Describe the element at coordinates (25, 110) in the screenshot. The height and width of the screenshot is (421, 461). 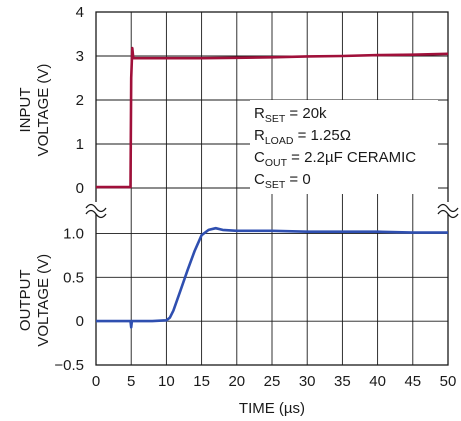
I see `y-axis-title-line: INPUT` at that location.